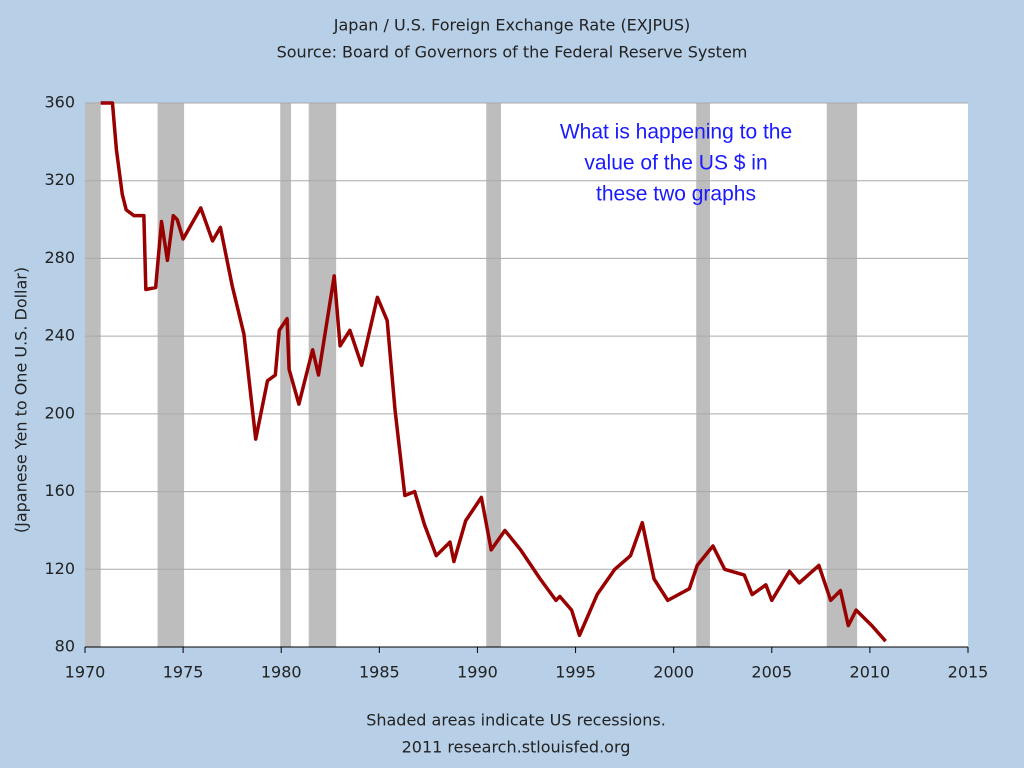 Image resolution: width=1024 pixels, height=768 pixels. What do you see at coordinates (675, 163) in the screenshot?
I see `annotation: value of the US $ in` at bounding box center [675, 163].